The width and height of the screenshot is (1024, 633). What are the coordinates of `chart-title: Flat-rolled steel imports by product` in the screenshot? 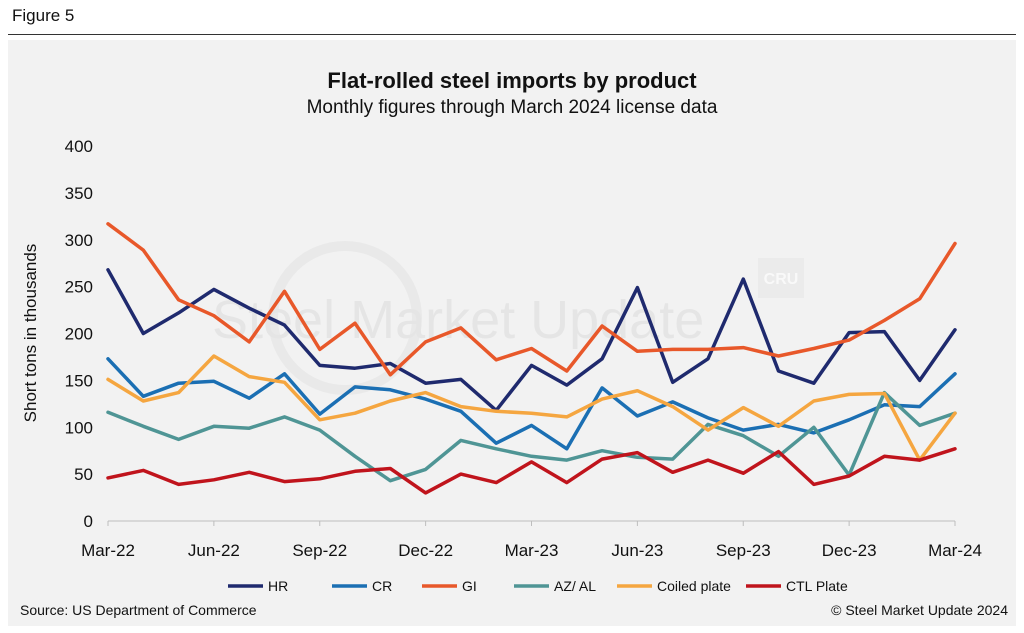 It's located at (512, 80).